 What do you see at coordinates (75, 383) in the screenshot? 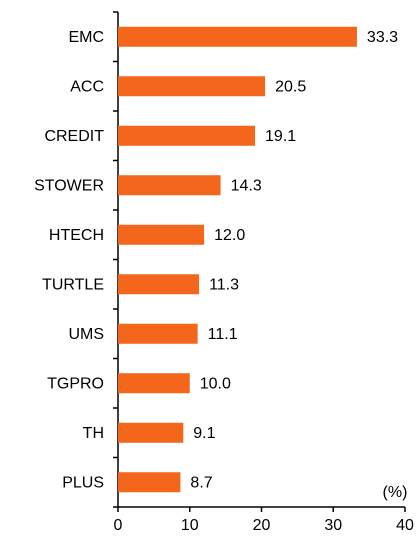
I see `y-tick-label: TGPRO` at bounding box center [75, 383].